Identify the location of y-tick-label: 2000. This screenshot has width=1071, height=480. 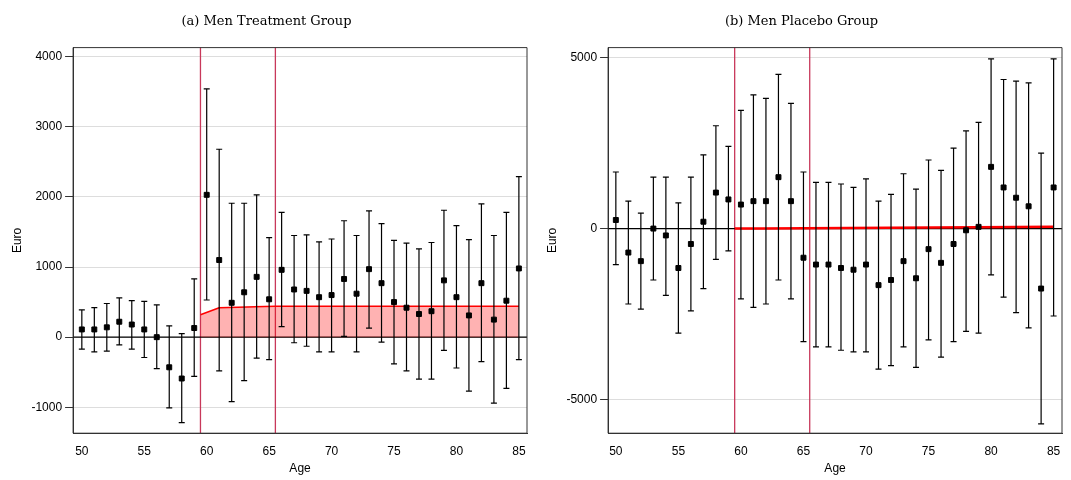
(49, 196).